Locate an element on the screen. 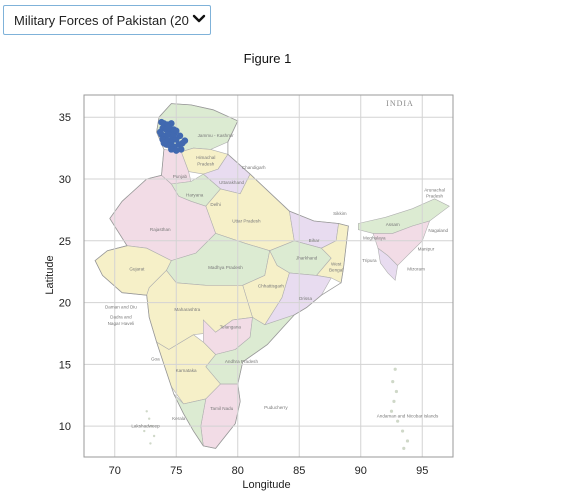 Image resolution: width=575 pixels, height=501 pixels. x-tick-label: 90 is located at coordinates (361, 471).